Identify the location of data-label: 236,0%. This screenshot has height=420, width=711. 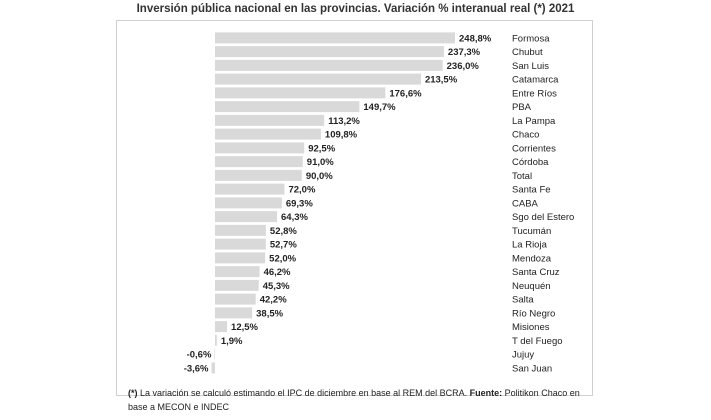
(463, 66).